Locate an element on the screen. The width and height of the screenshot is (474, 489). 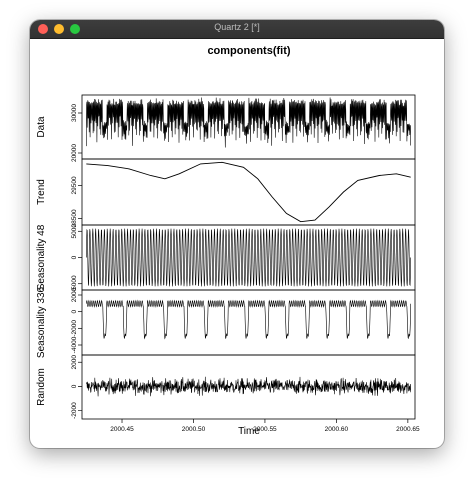
y-tick-label: 28500 is located at coordinates (74, 218).